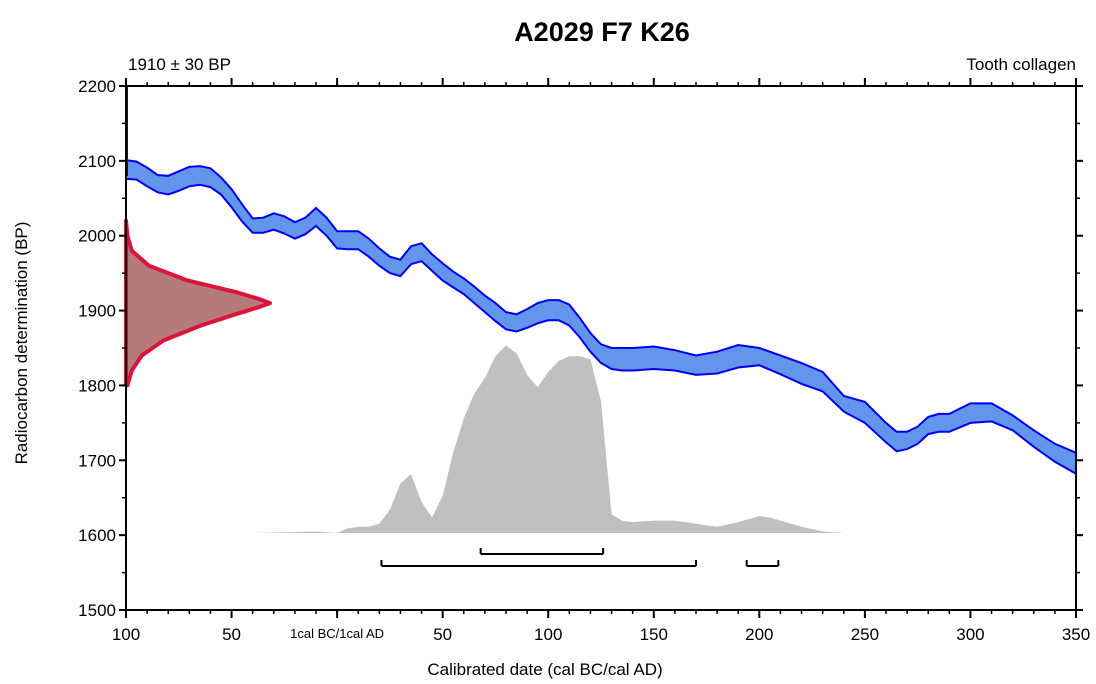 The image size is (1096, 684). Describe the element at coordinates (865, 634) in the screenshot. I see `x-tick-label: 250` at that location.